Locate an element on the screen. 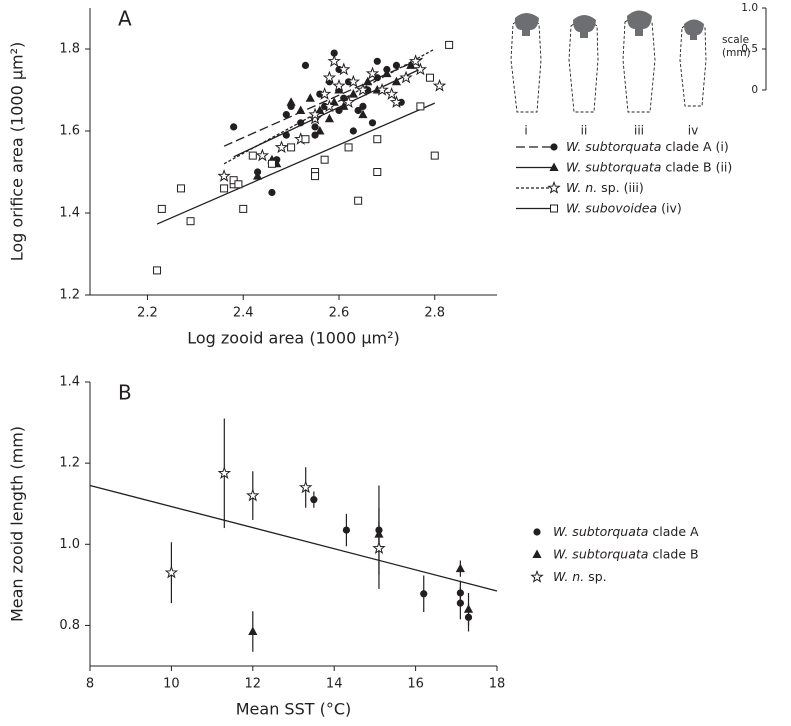  y-tick-label: 1.8 is located at coordinates (69, 49).